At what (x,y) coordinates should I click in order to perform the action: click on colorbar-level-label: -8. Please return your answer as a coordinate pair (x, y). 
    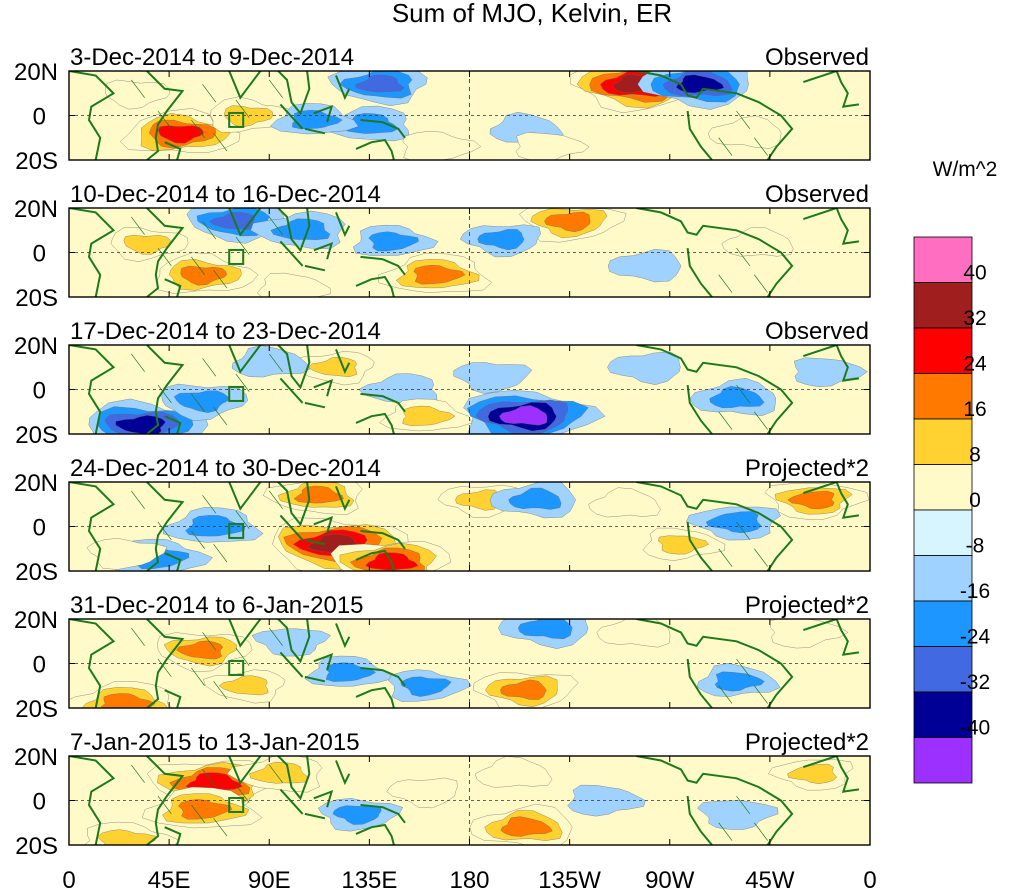
    Looking at the image, I should click on (975, 546).